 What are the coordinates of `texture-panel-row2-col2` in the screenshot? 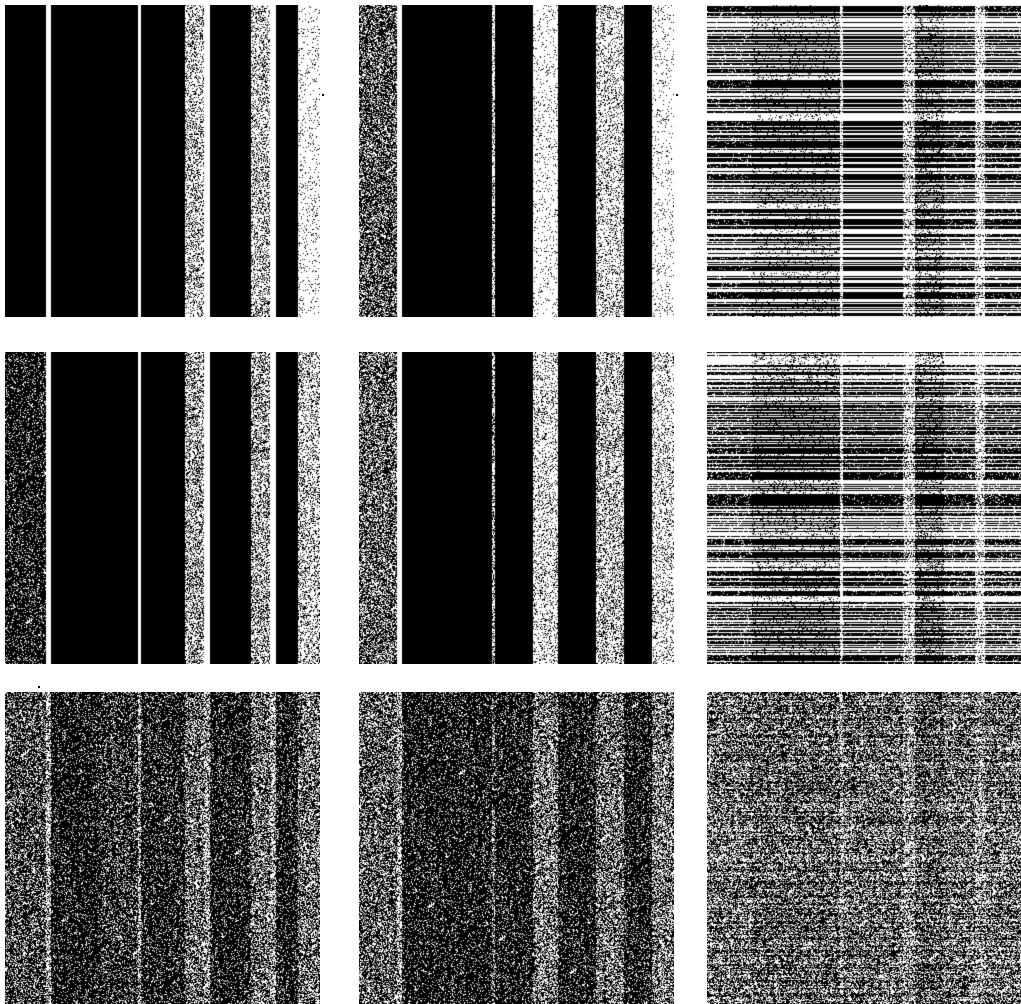 It's located at (516, 508).